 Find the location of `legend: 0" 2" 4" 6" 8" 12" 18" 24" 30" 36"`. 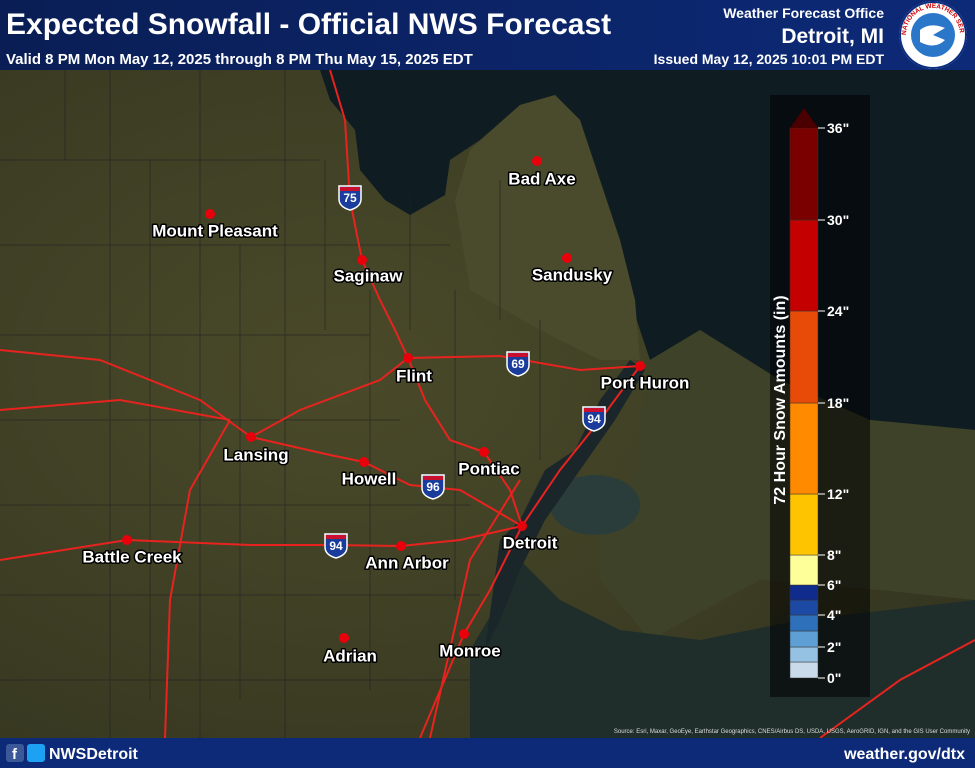

legend: 0" 2" 4" 6" 8" 12" 18" 24" 30" 36" is located at coordinates (819, 397).